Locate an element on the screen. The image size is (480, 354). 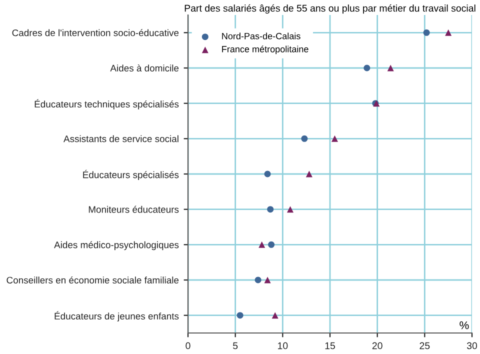
y-tick-label: Éducateurs spécialisés is located at coordinates (131, 175).